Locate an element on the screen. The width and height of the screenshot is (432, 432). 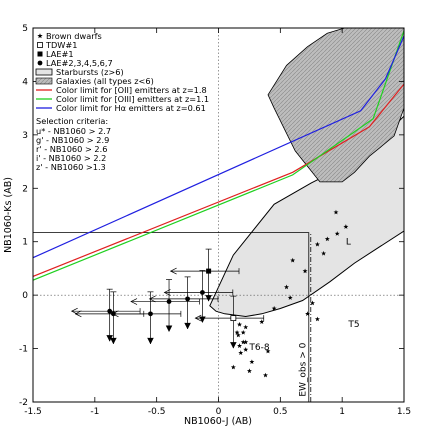
filled-circle-icon is located at coordinates (40, 63).